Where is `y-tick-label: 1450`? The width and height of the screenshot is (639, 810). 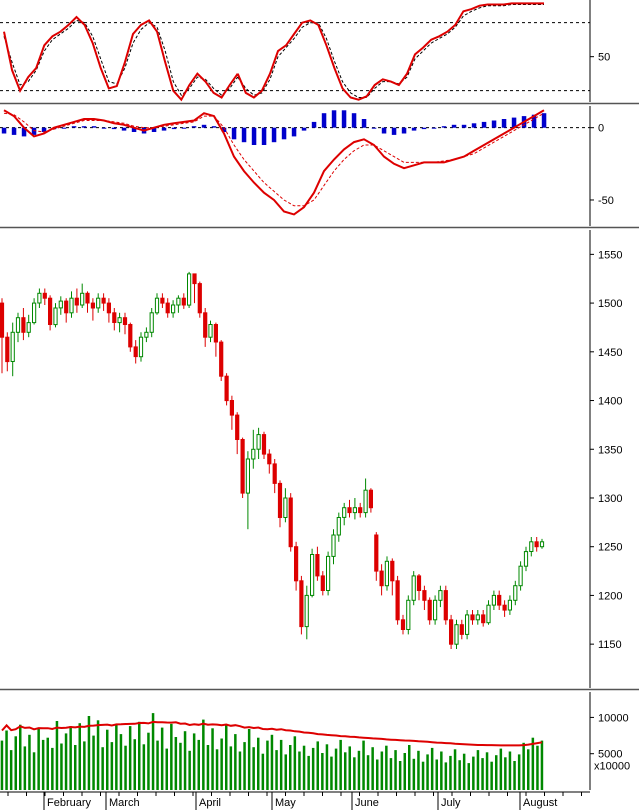 y-tick-label: 1450 is located at coordinates (610, 353).